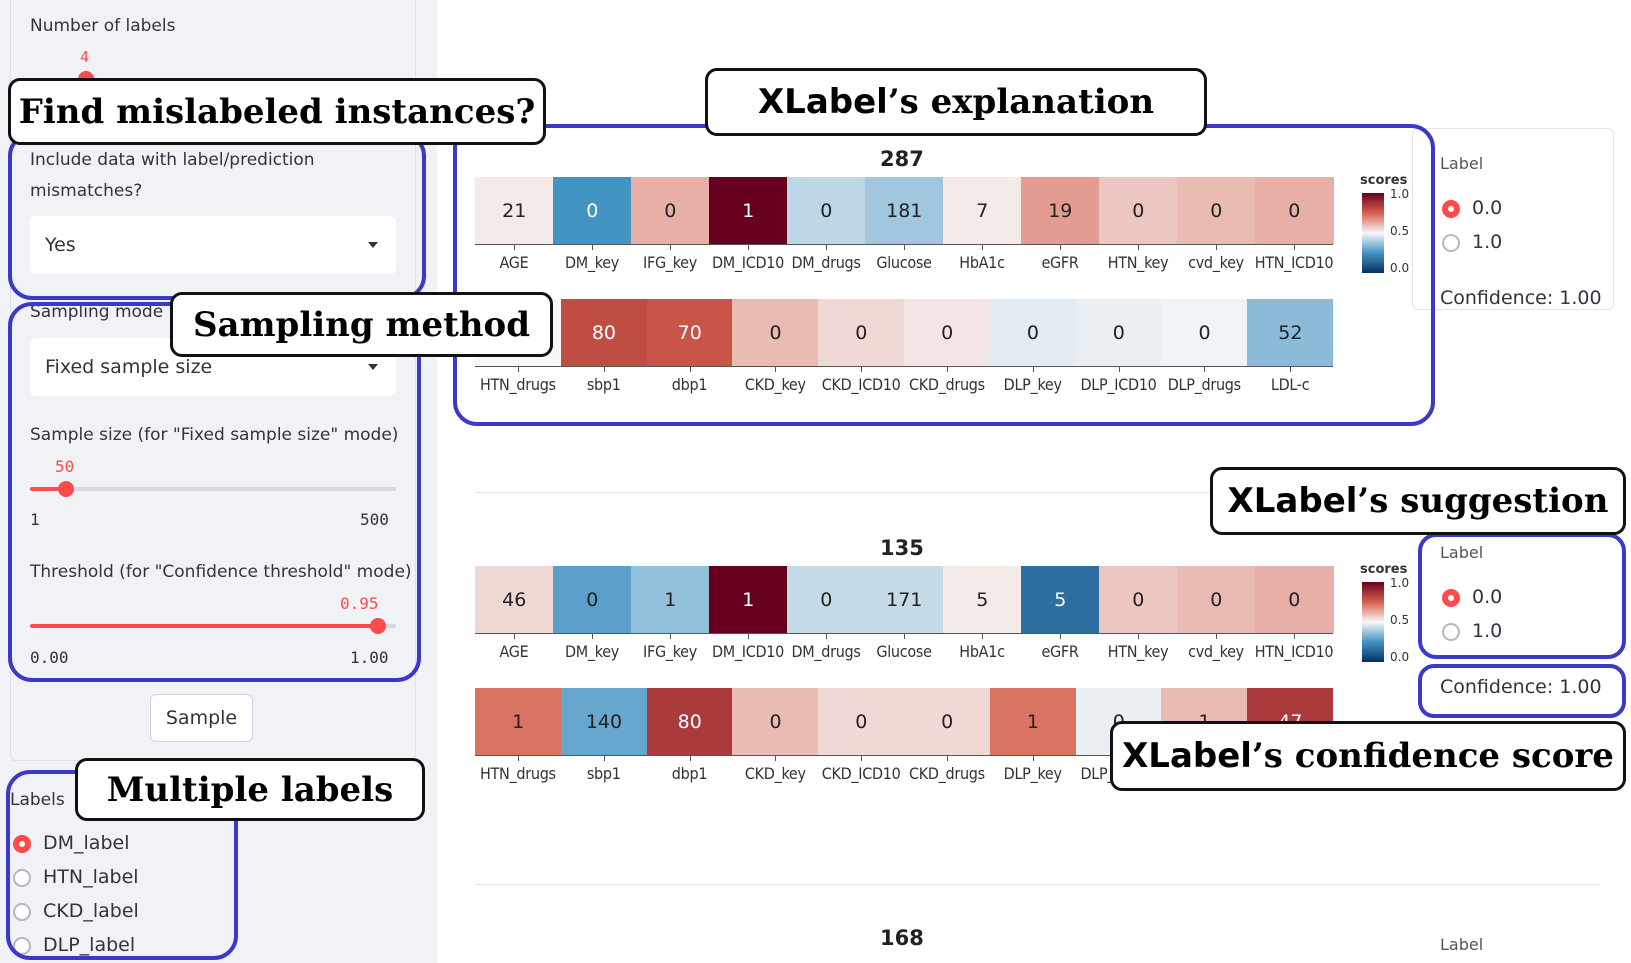  I want to click on heatmap-cell: 46, so click(514, 599).